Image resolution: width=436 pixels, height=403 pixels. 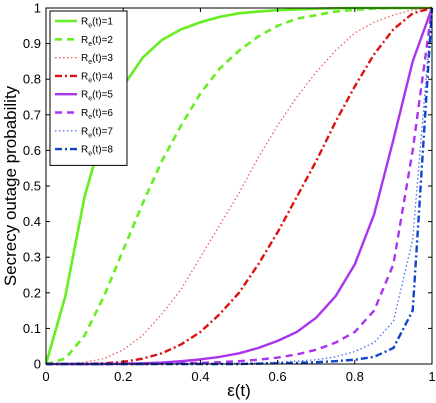 What do you see at coordinates (32, 79) in the screenshot?
I see `y-tick-label: 0.8` at bounding box center [32, 79].